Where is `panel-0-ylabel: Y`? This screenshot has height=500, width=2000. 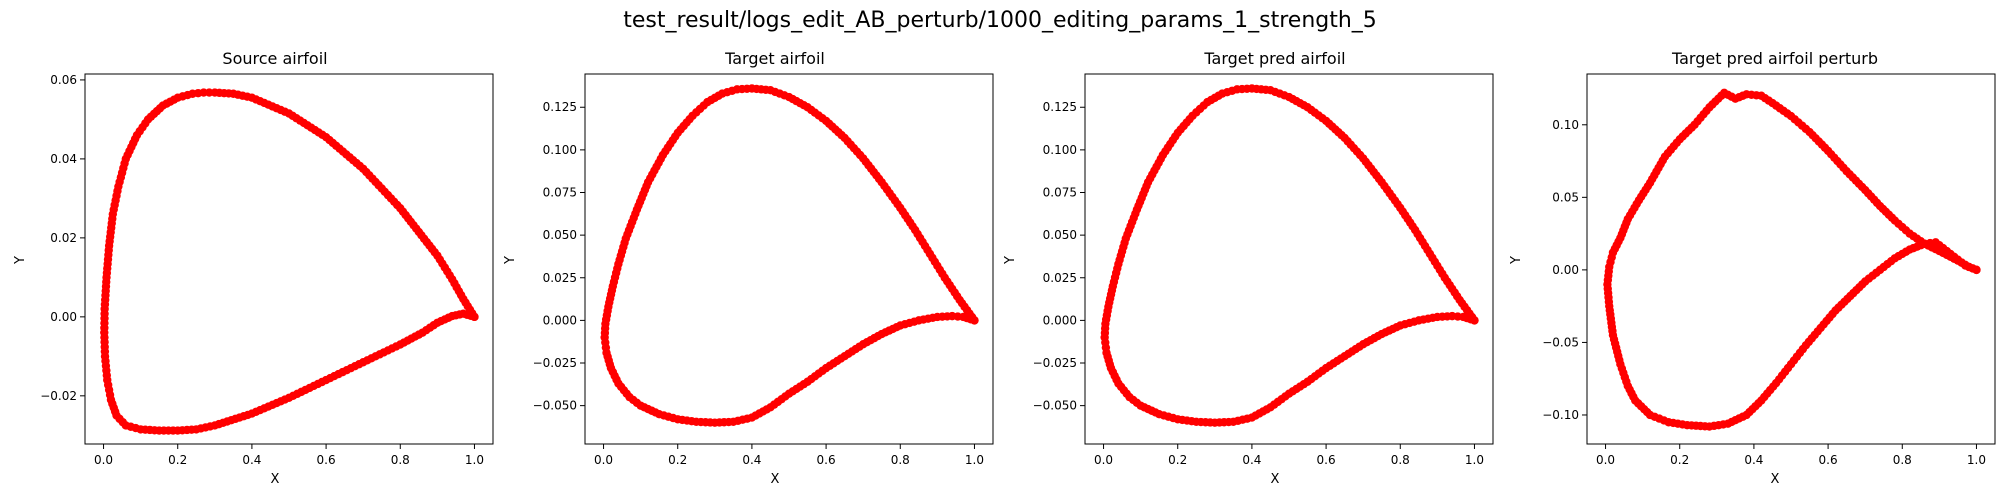
panel-0-ylabel: Y is located at coordinates (20, 260).